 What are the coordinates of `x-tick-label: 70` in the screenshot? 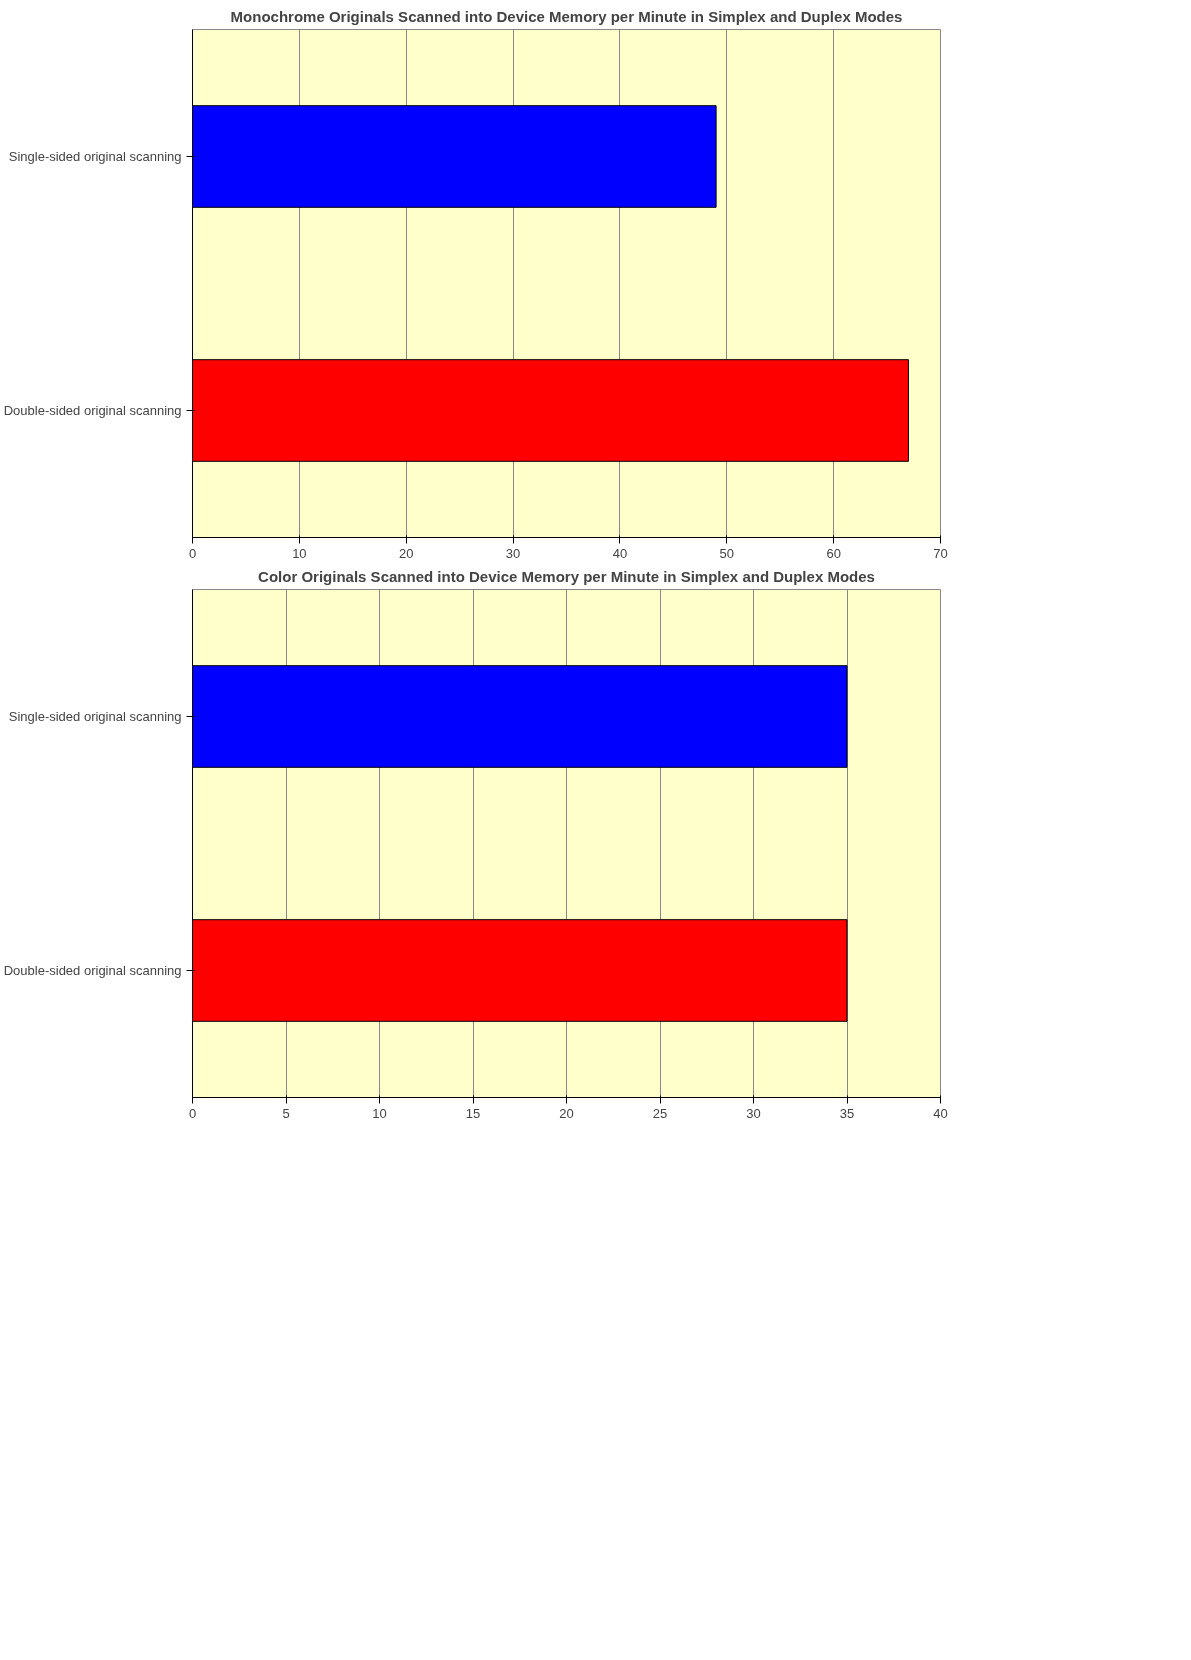 It's located at (940, 553).